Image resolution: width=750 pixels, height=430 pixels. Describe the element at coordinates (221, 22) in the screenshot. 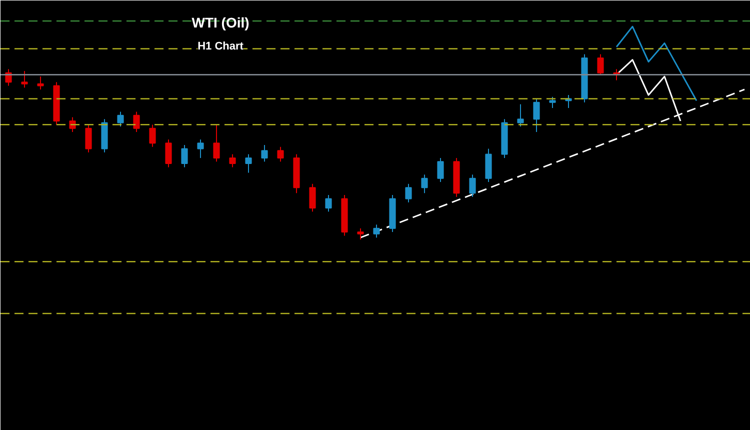

I see `chart-title: WTI (Oil)` at that location.